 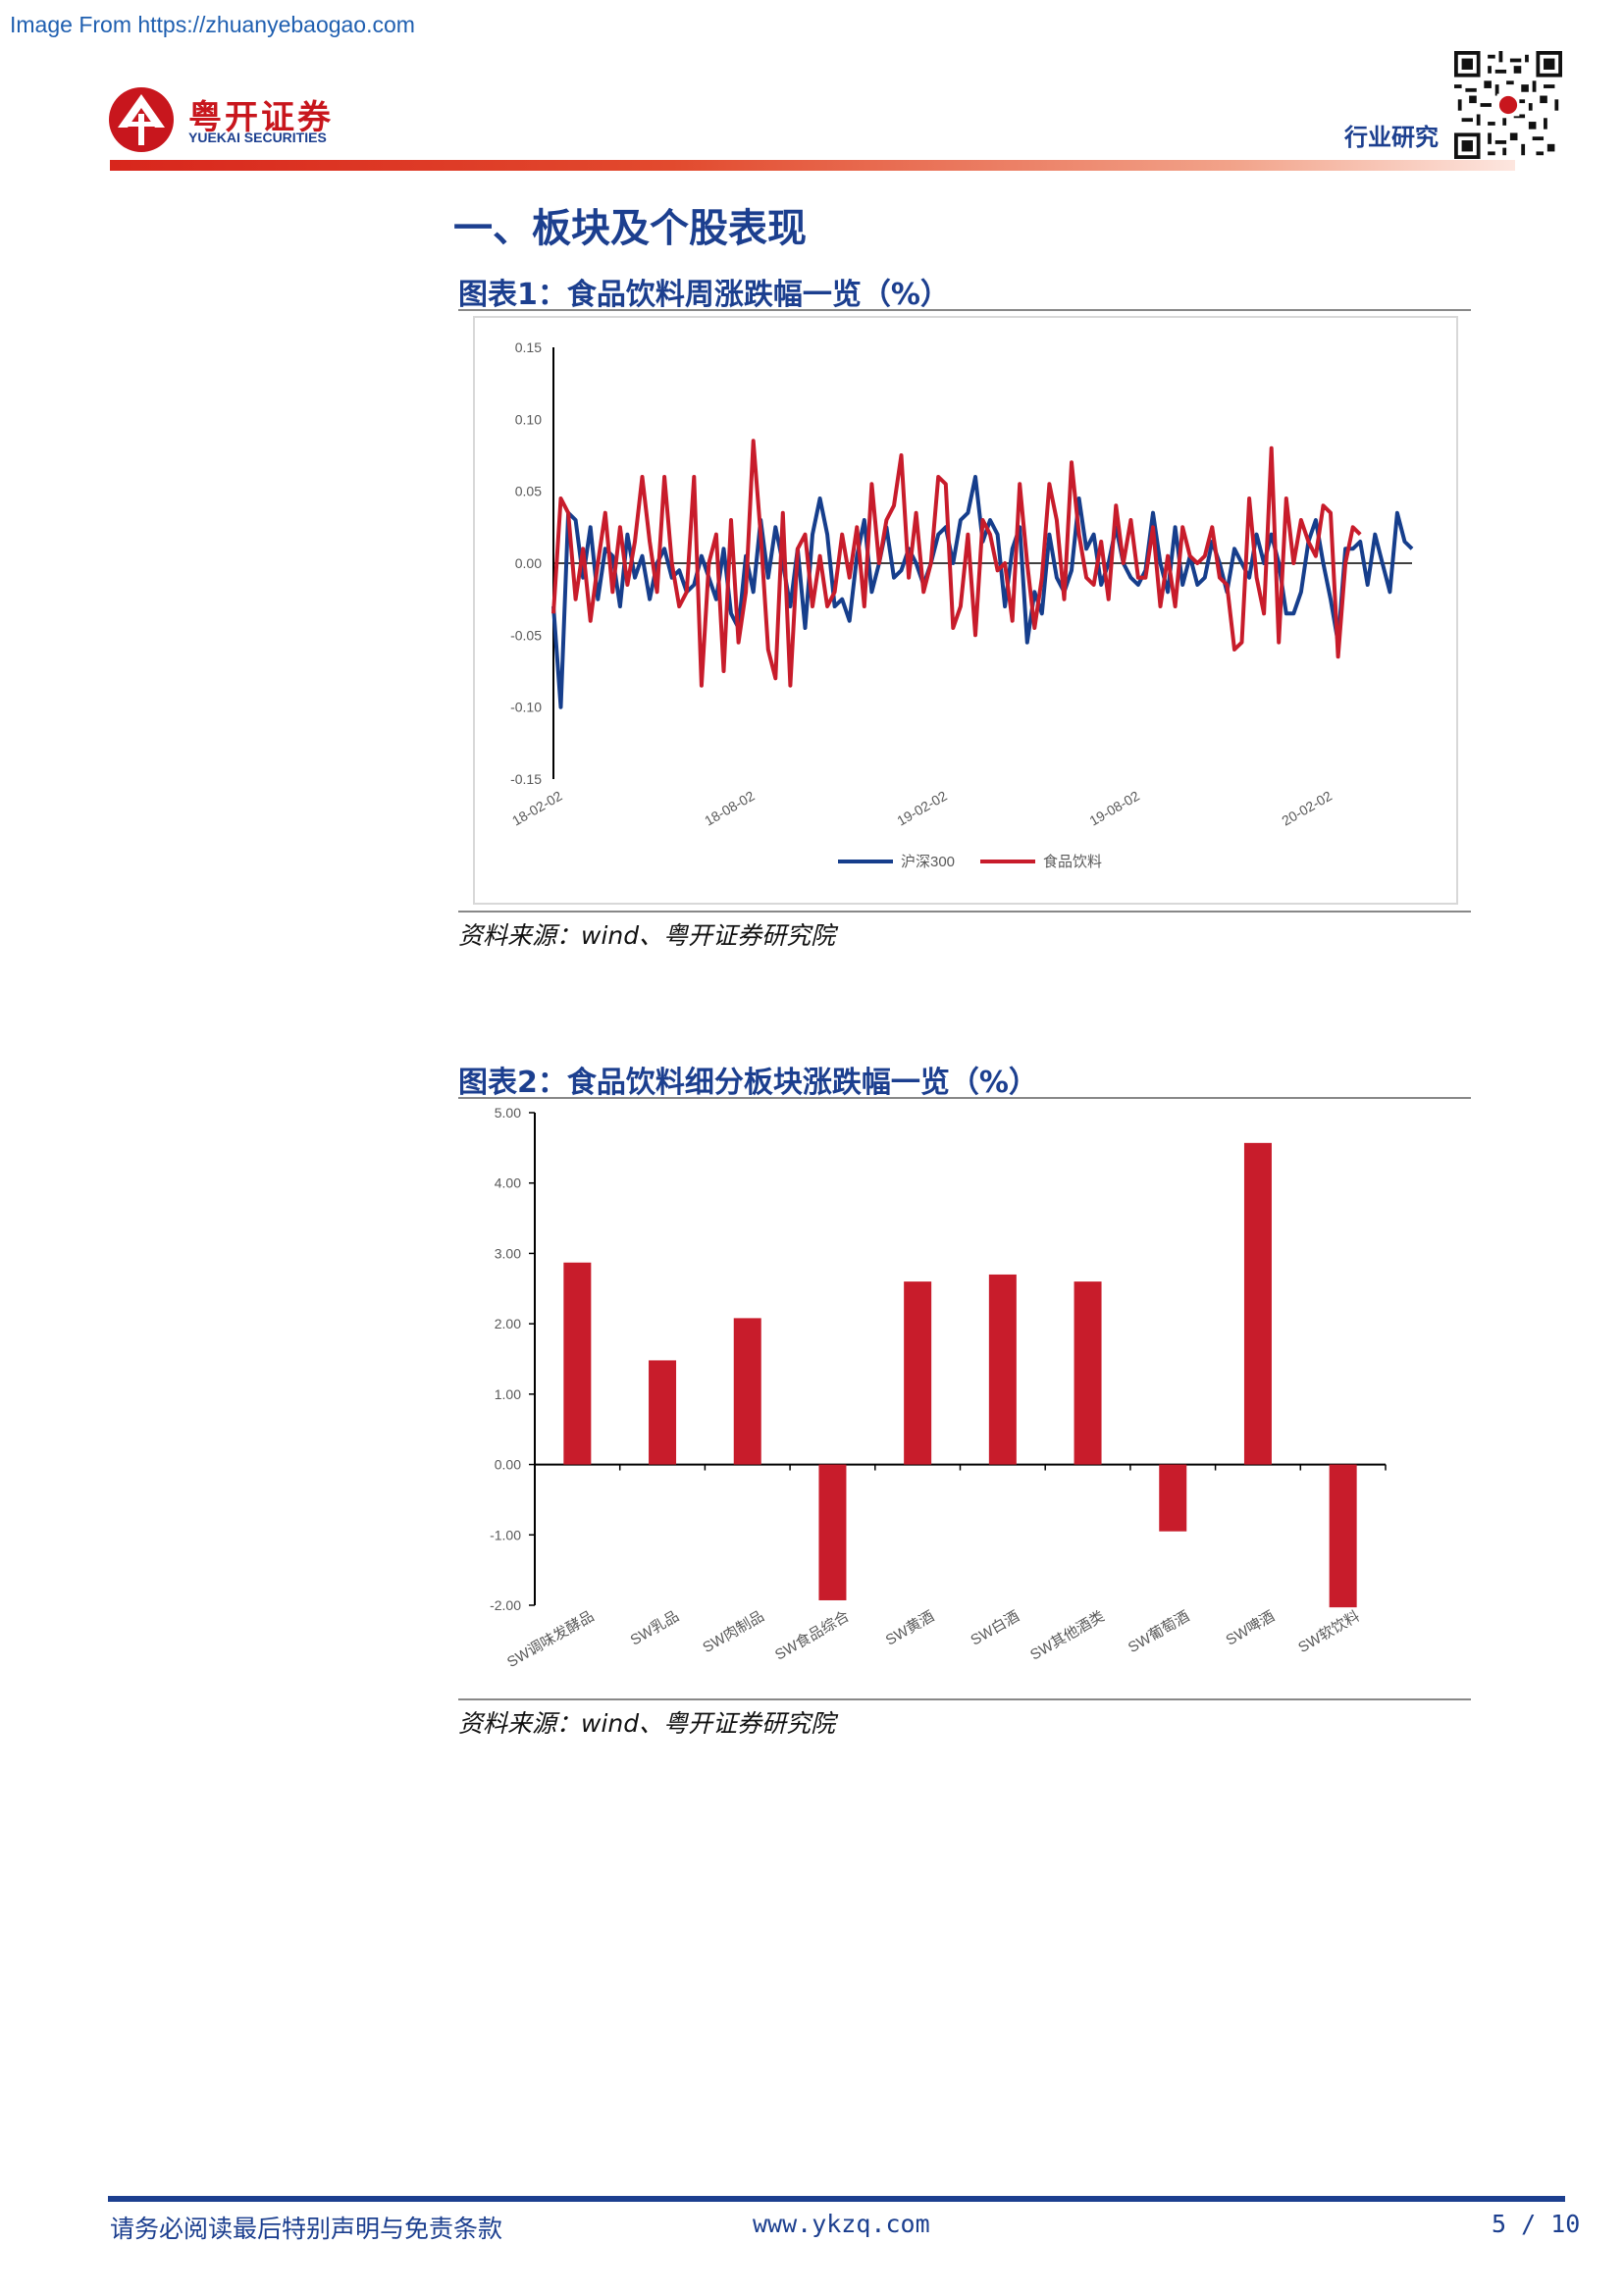 What do you see at coordinates (647, 935) in the screenshot?
I see `figure1-source: 资料来源：wind、粤开证券研究院` at bounding box center [647, 935].